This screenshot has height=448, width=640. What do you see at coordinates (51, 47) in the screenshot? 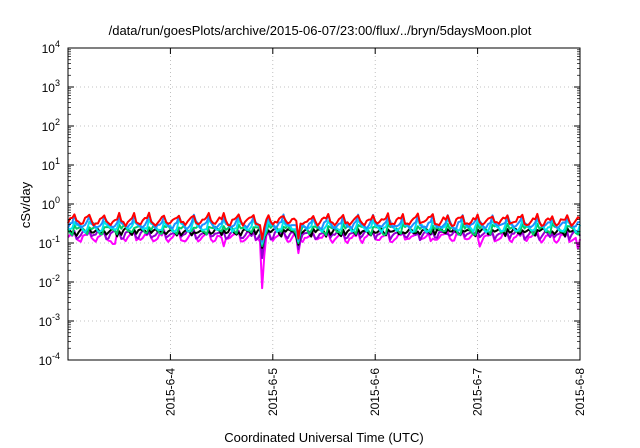
I see `y-tick-label: 10⁴` at bounding box center [51, 47].